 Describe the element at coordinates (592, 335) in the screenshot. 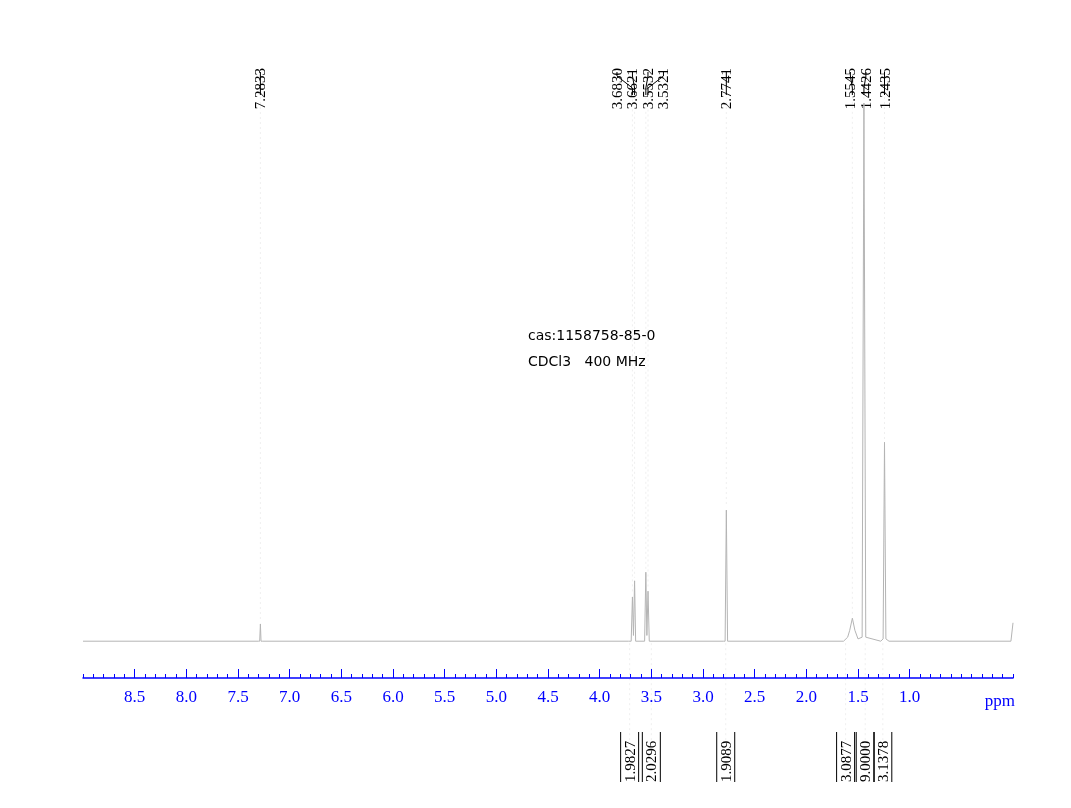

I see `annotation: cas:1158758-85-0` at that location.